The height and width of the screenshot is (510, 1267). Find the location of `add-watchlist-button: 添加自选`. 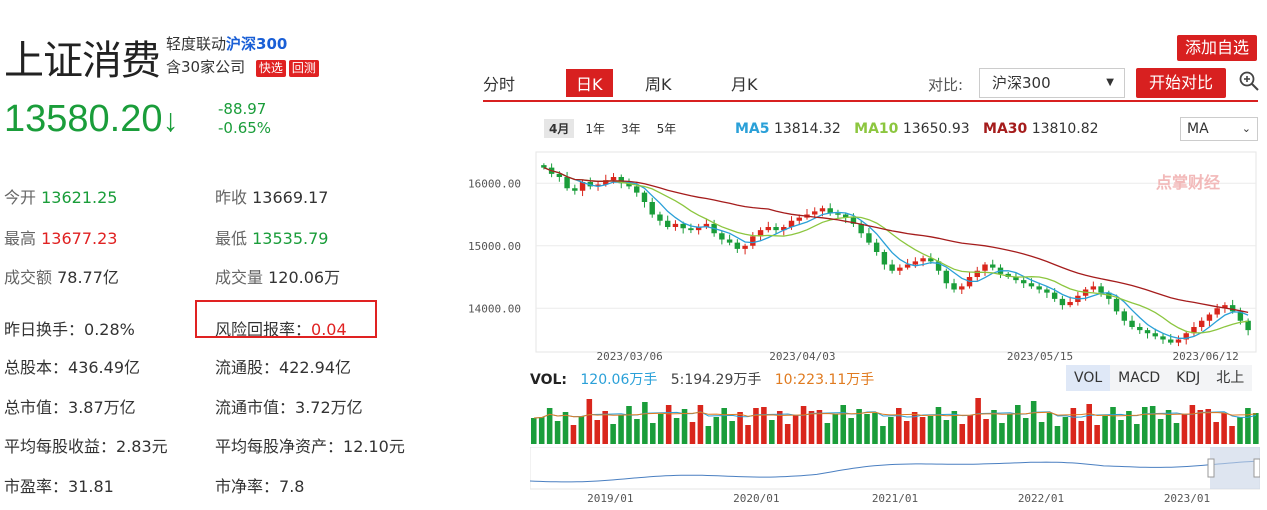

add-watchlist-button: 添加自选 is located at coordinates (1217, 48).